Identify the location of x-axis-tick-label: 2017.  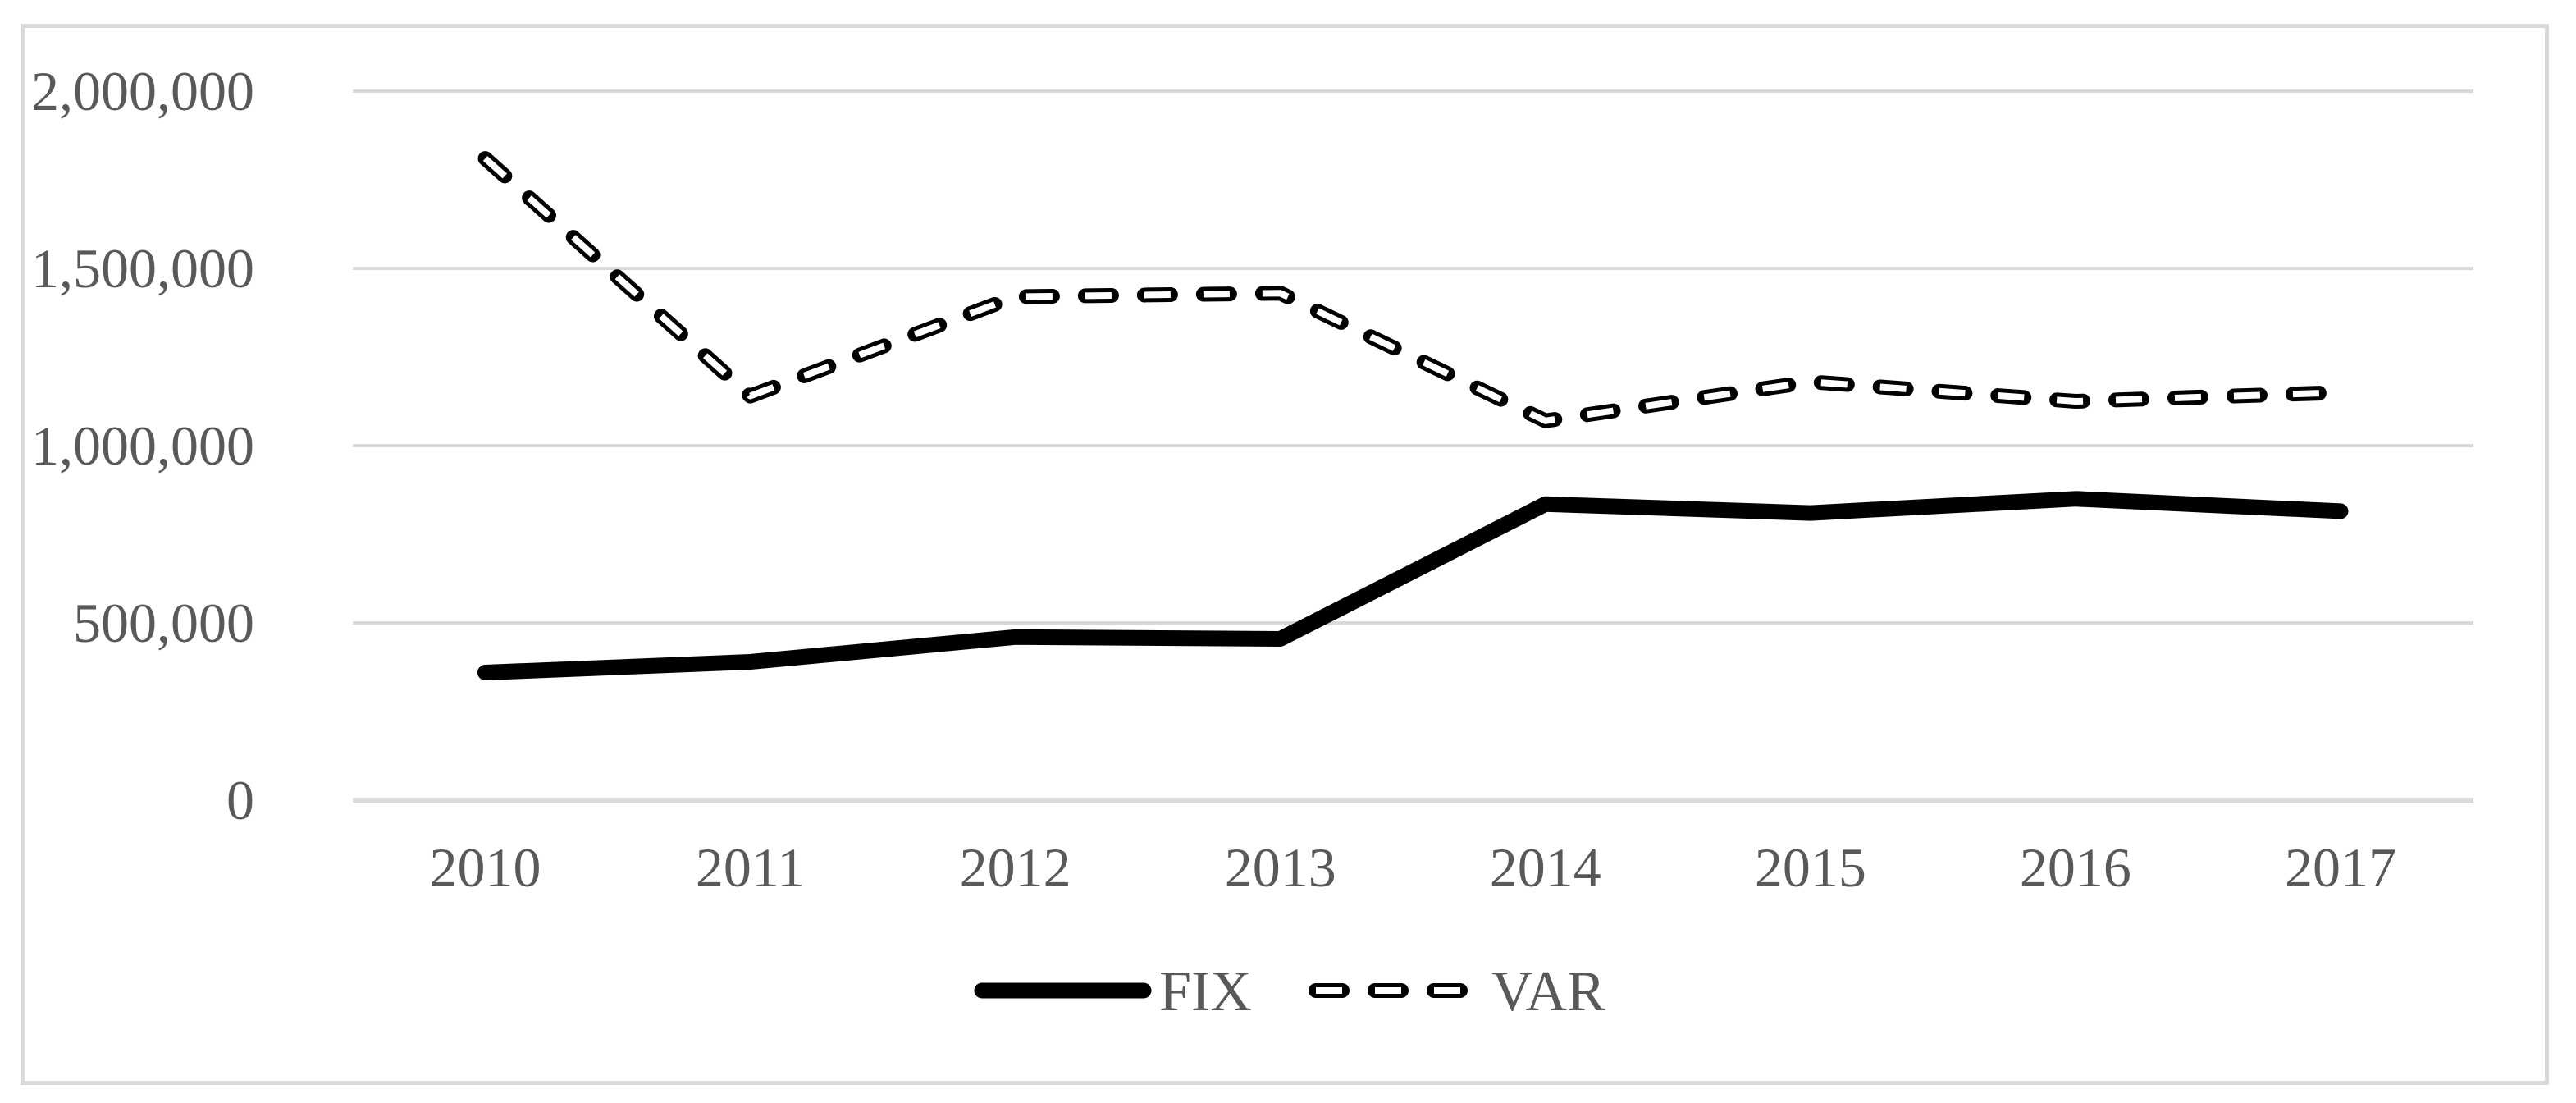
(2340, 867).